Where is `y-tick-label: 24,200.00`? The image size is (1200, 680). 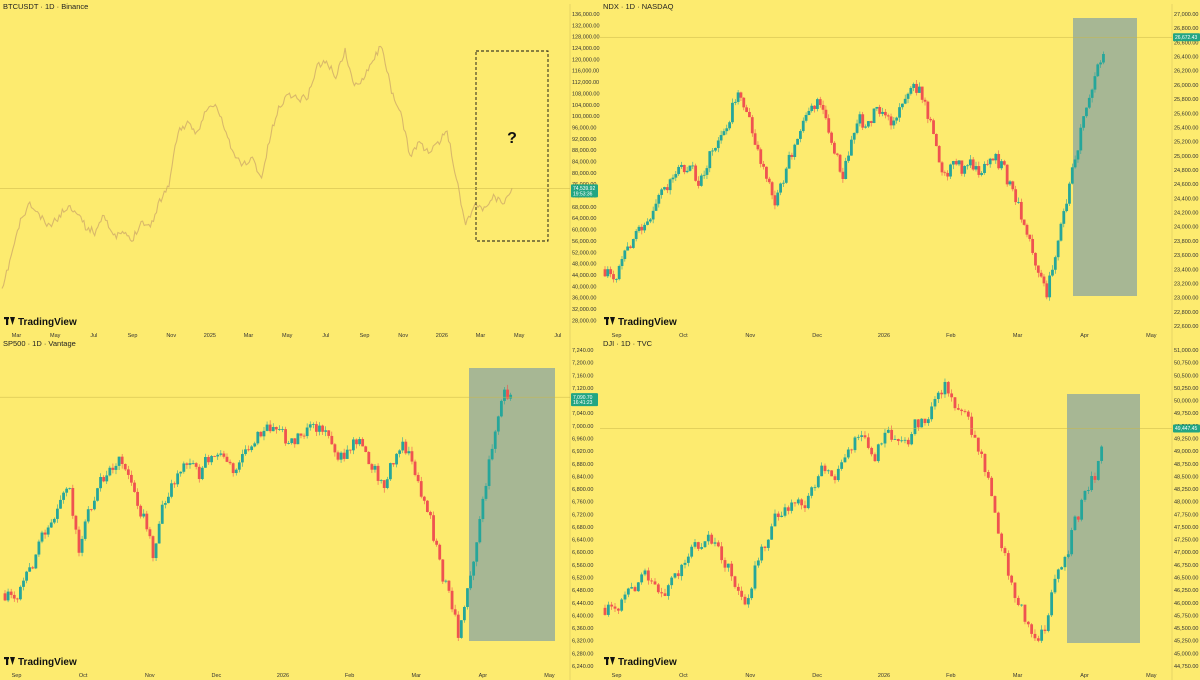
y-tick-label: 24,200.00 is located at coordinates (1186, 214).